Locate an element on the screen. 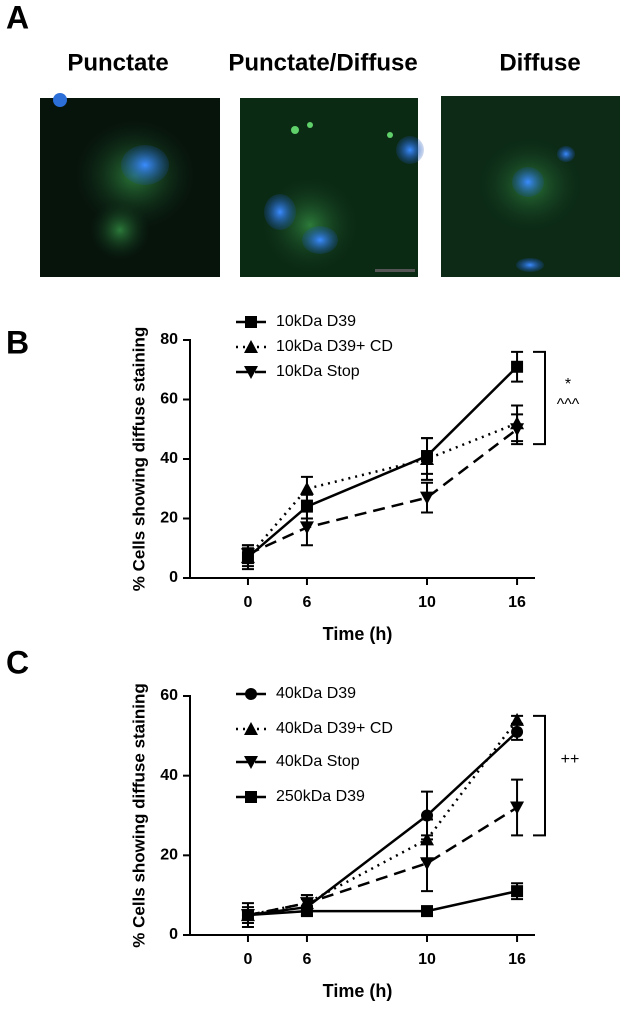  legend-label: 10kDa D39+ CD is located at coordinates (334, 346).